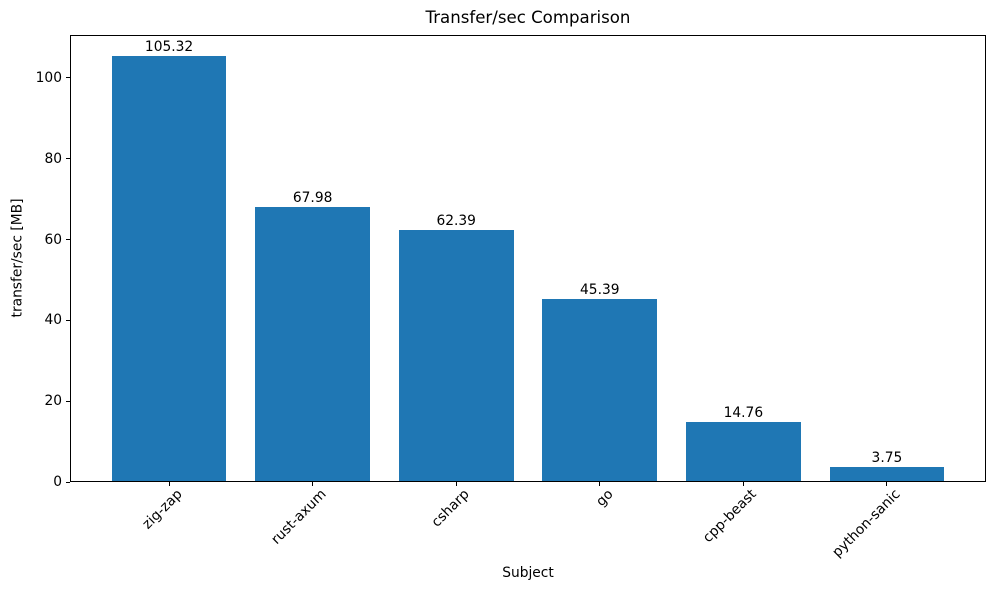 The width and height of the screenshot is (1000, 600). Describe the element at coordinates (456, 355) in the screenshot. I see `bar-csharp` at that location.